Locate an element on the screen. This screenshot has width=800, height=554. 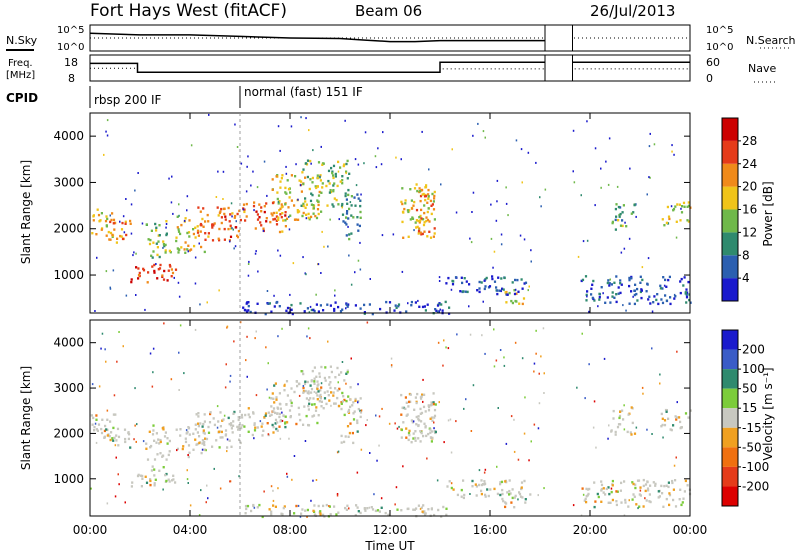
cpid-label: CPID is located at coordinates (22, 98).